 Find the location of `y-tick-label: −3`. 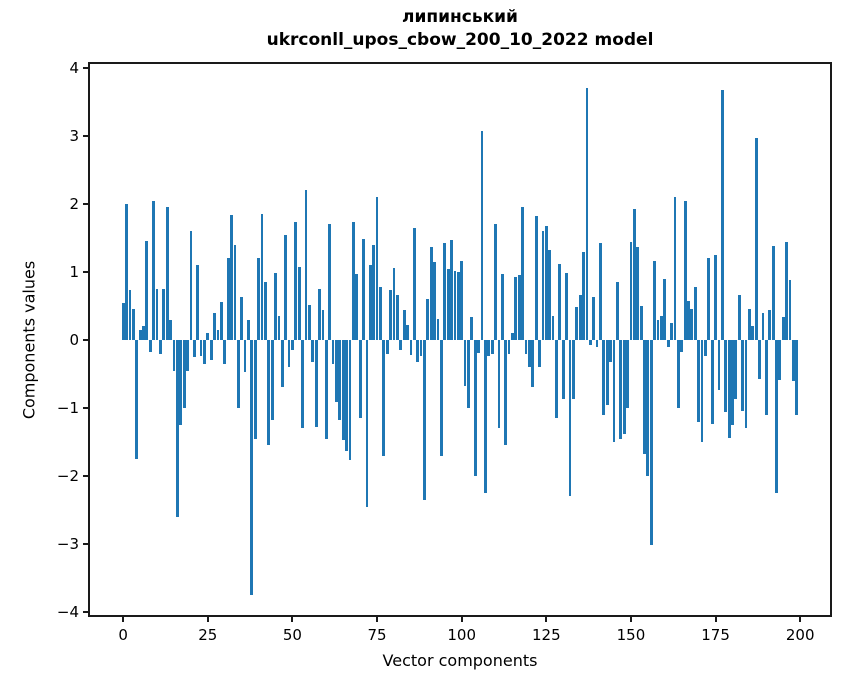

y-tick-label: −3 is located at coordinates (67, 544).